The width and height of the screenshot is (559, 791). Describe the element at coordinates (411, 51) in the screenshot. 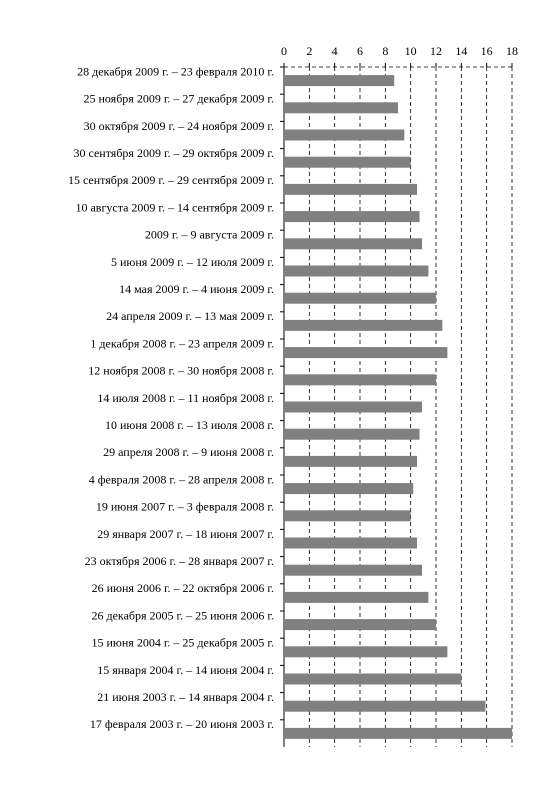

I see `x-tick-label: 10` at that location.